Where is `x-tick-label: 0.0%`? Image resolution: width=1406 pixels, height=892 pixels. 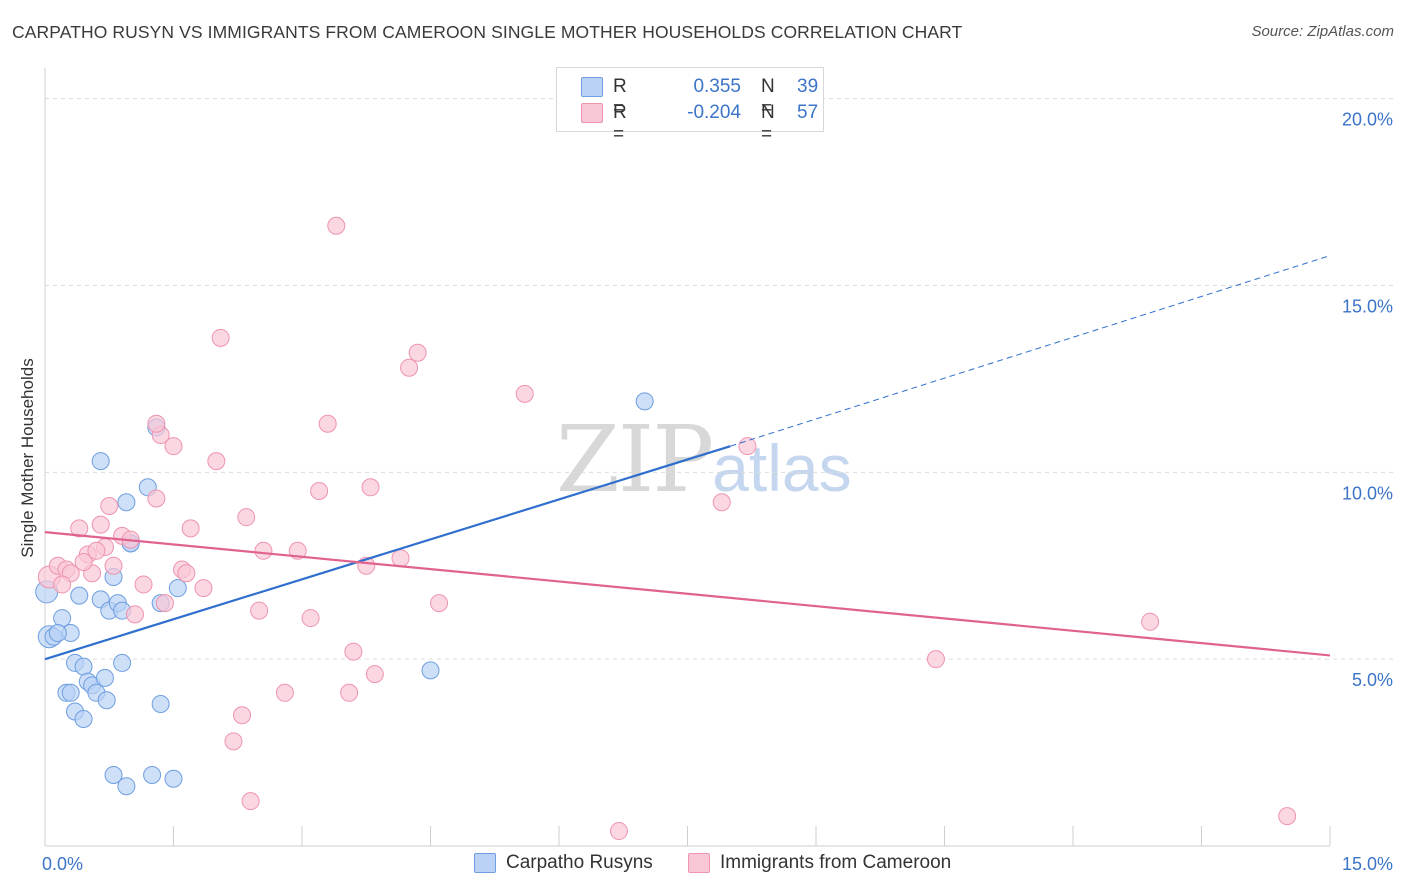
x-tick-label: 0.0% is located at coordinates (62, 864).